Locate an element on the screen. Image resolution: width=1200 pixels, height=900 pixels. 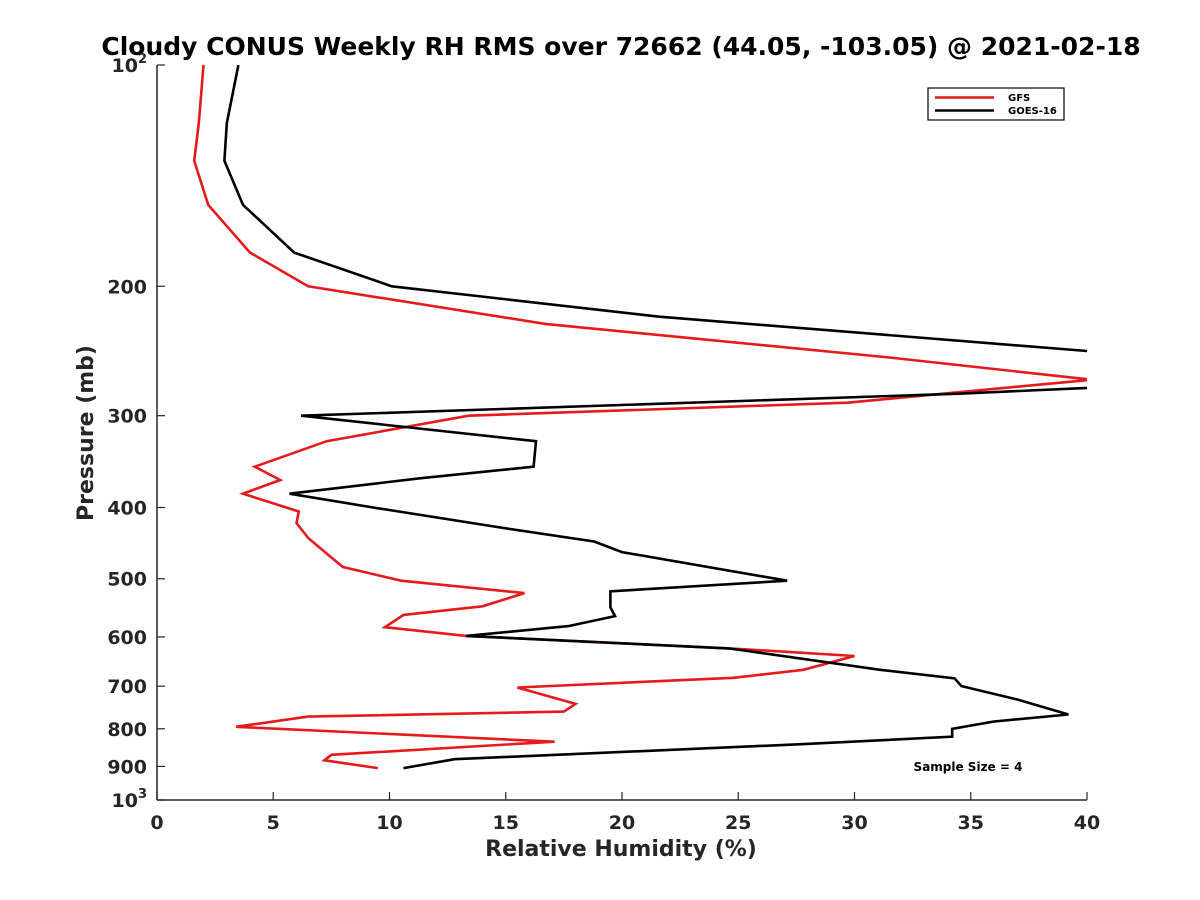
x-axis-label: Relative Humidity (%) is located at coordinates (621, 849).